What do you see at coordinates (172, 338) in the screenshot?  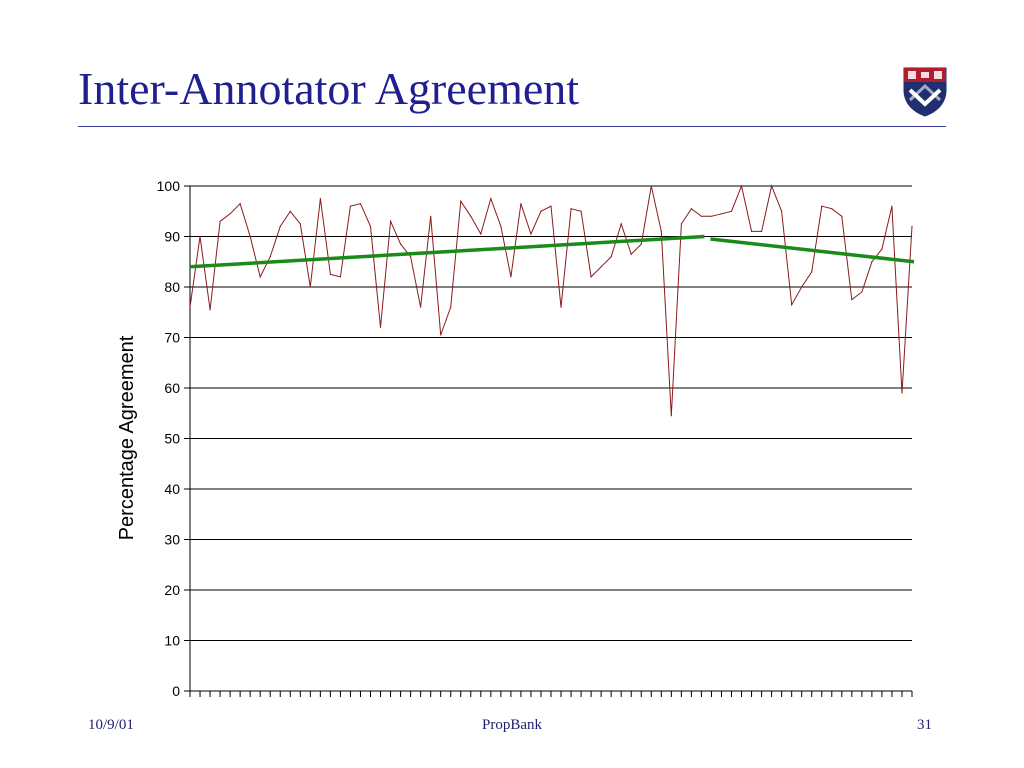 I see `y-tick-label: 70` at bounding box center [172, 338].